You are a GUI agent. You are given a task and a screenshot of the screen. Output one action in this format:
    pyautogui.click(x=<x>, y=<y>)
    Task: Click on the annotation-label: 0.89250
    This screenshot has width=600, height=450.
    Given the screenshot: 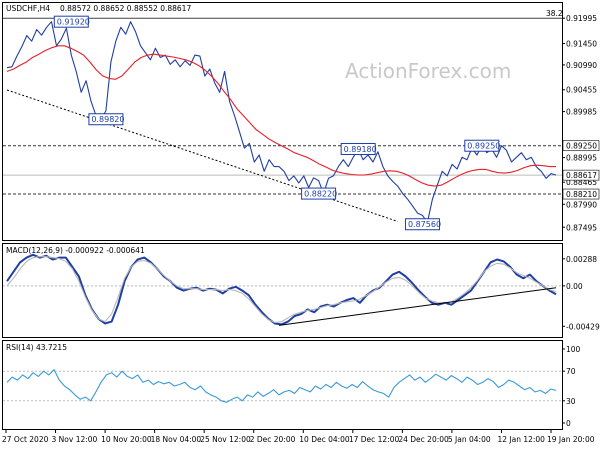 What is the action you would take?
    pyautogui.click(x=482, y=145)
    